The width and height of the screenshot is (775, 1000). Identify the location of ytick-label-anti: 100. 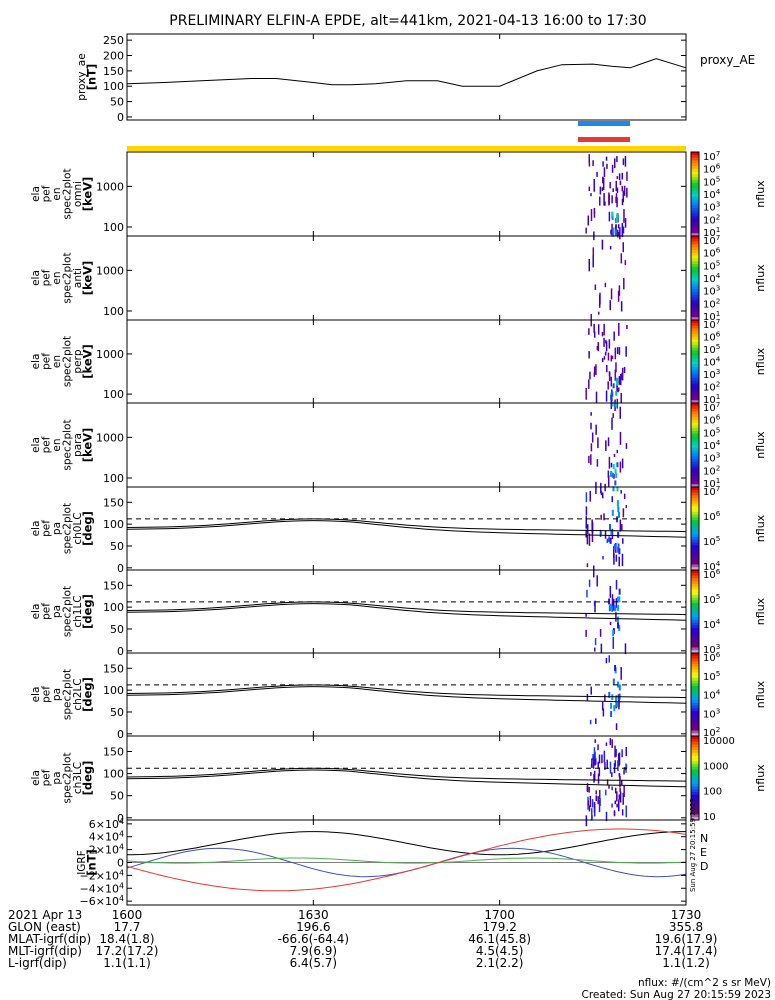
(113, 311).